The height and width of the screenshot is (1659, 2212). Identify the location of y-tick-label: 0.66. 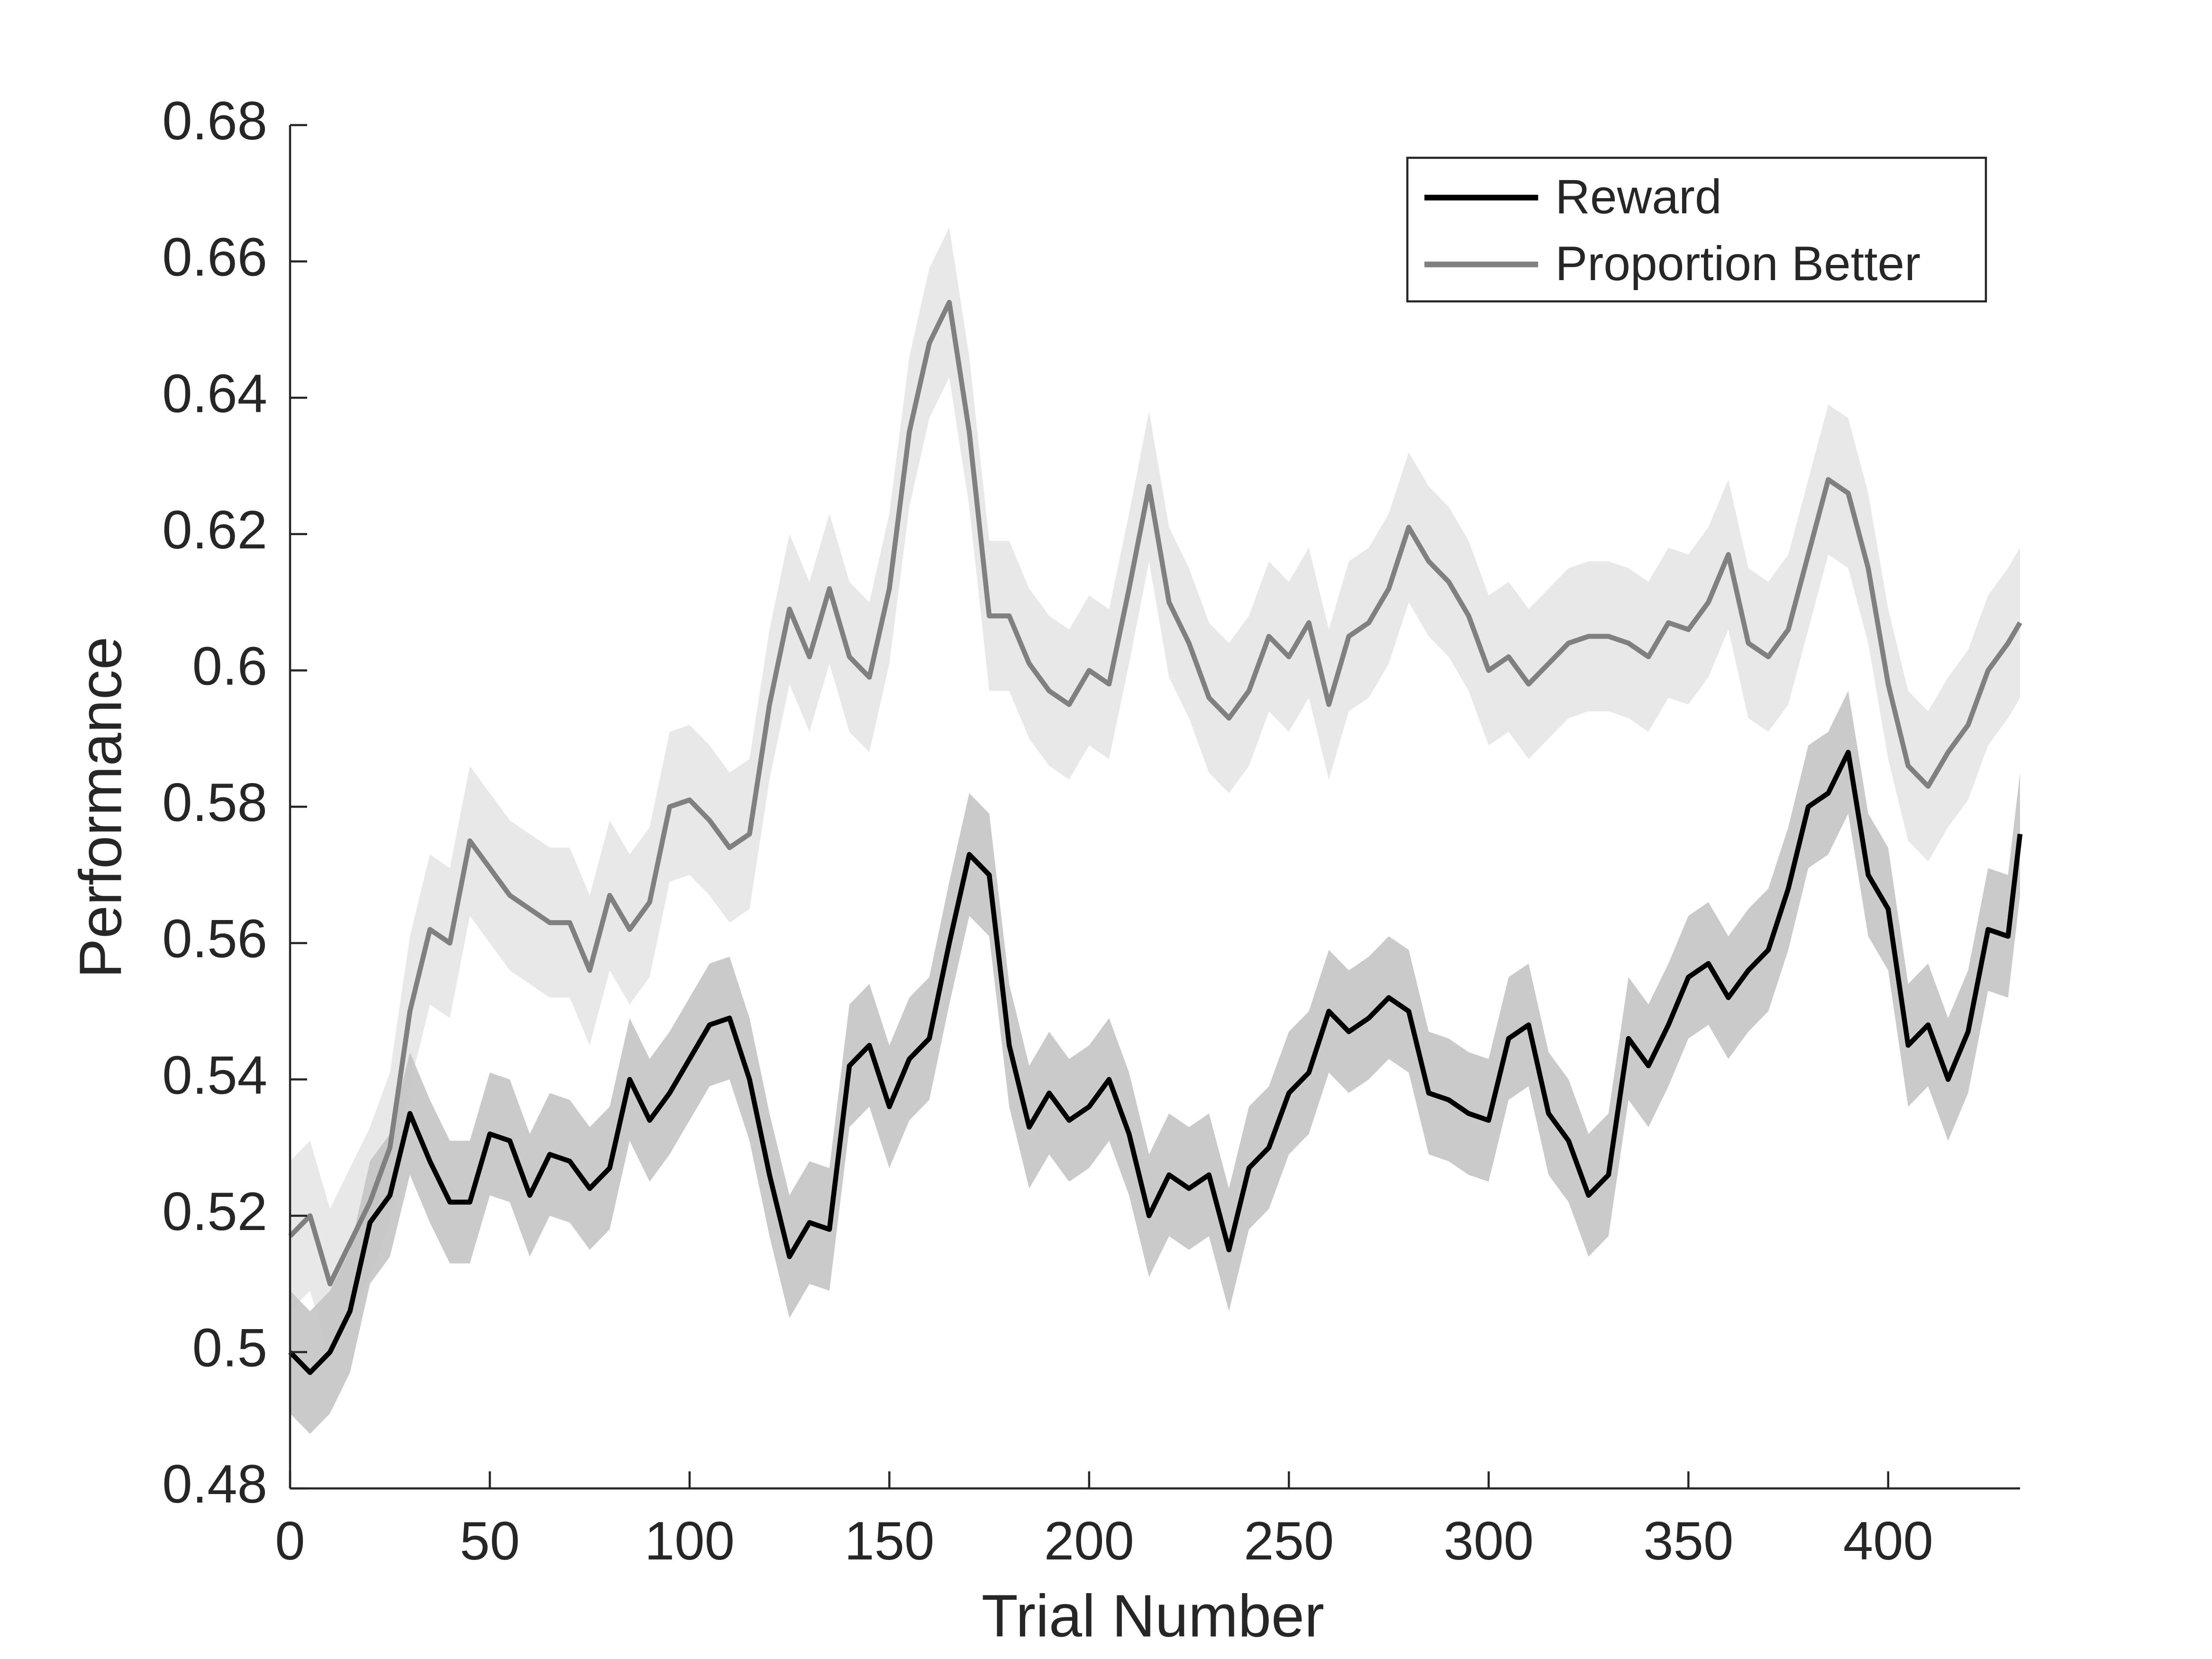
(214, 258).